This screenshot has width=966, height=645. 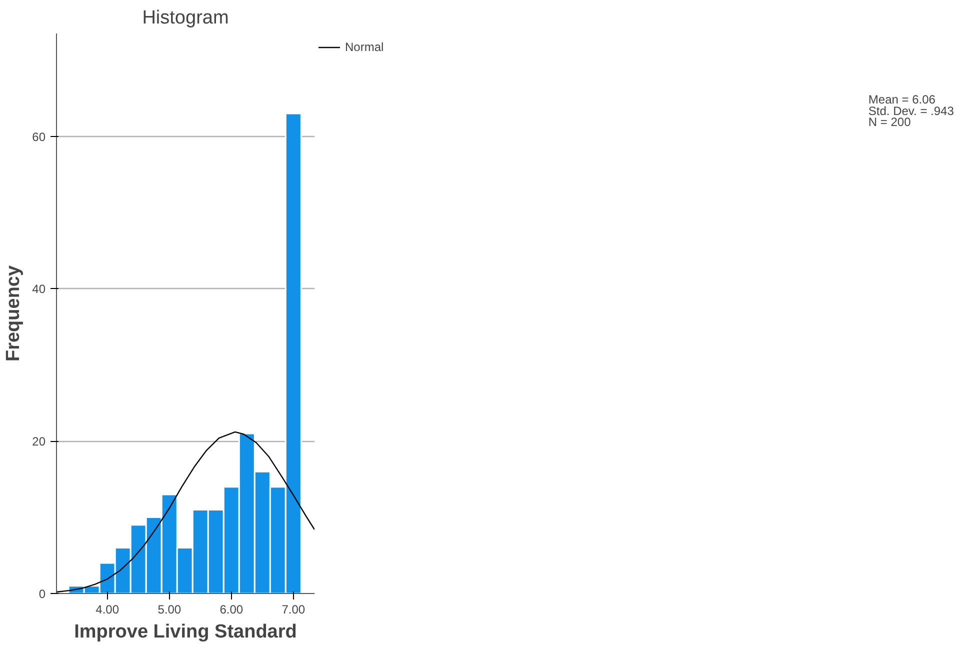 What do you see at coordinates (42, 594) in the screenshot?
I see `y-tick-label: 0` at bounding box center [42, 594].